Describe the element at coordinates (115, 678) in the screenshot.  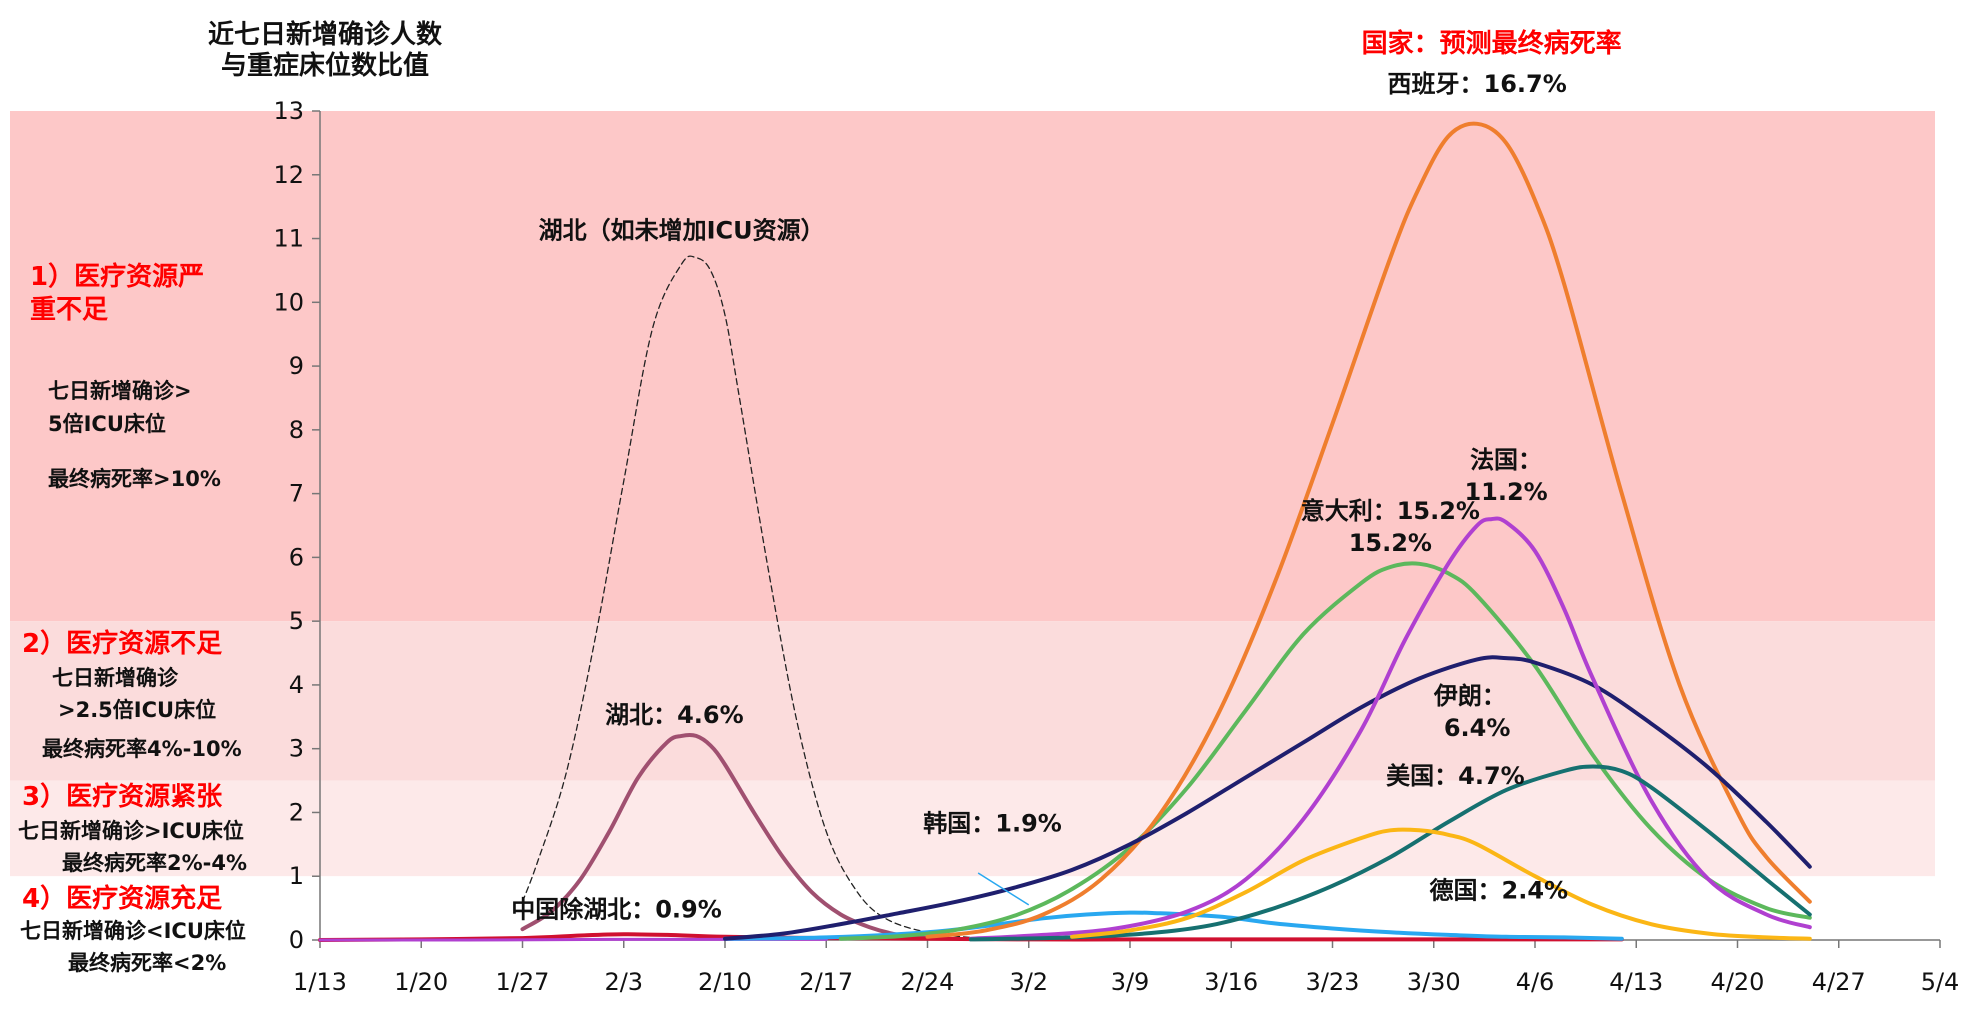
I see `band-2-desc: 七日新增确诊` at that location.